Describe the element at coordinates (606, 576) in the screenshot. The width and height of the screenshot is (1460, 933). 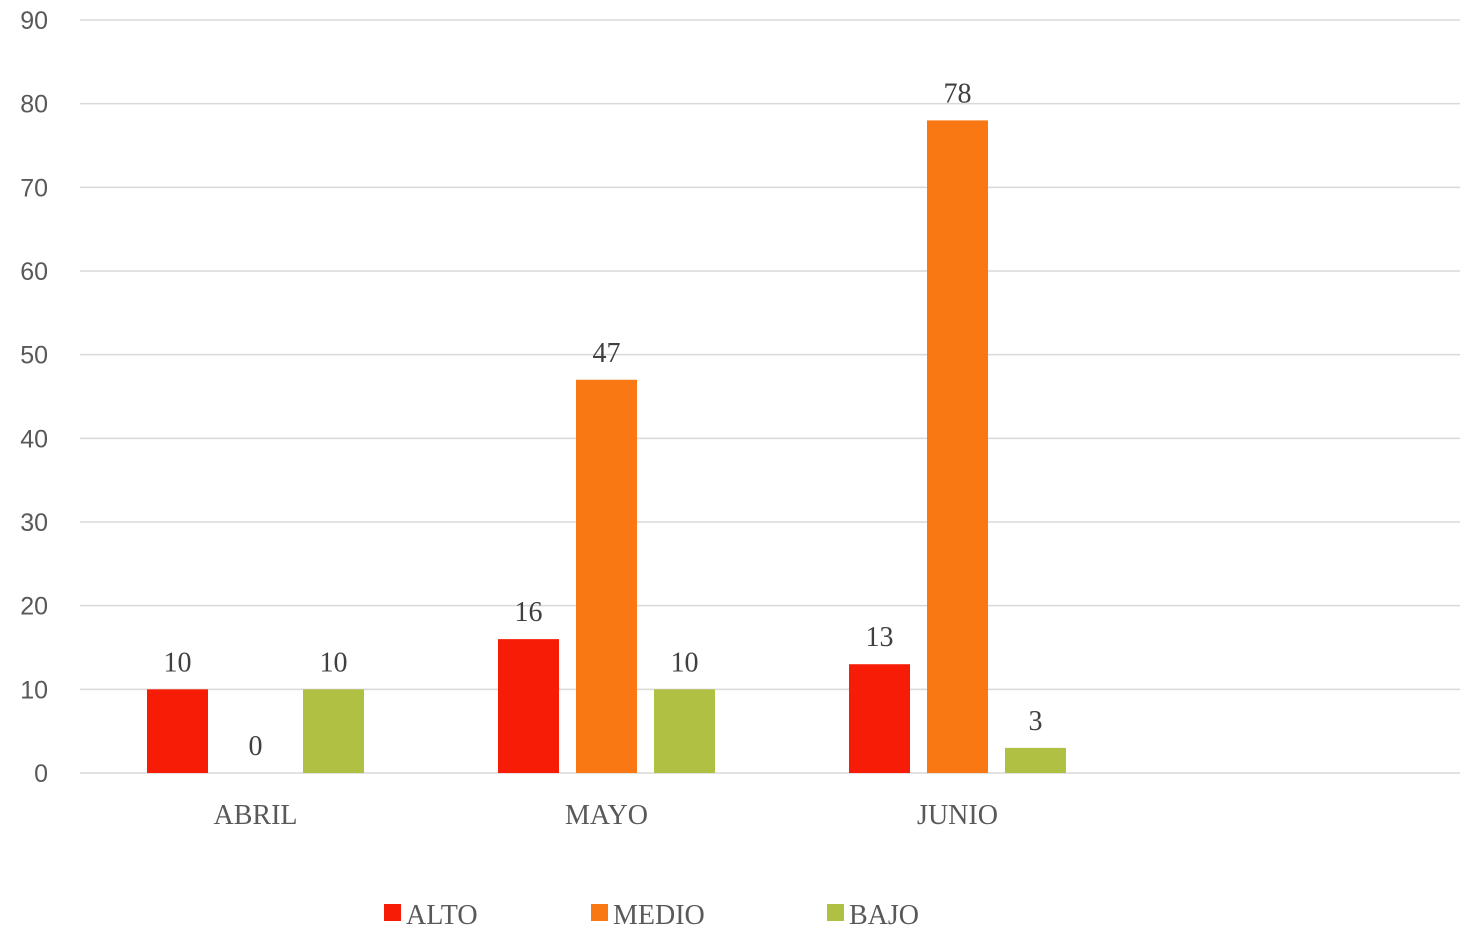
I see `bar-medio-mayo` at that location.